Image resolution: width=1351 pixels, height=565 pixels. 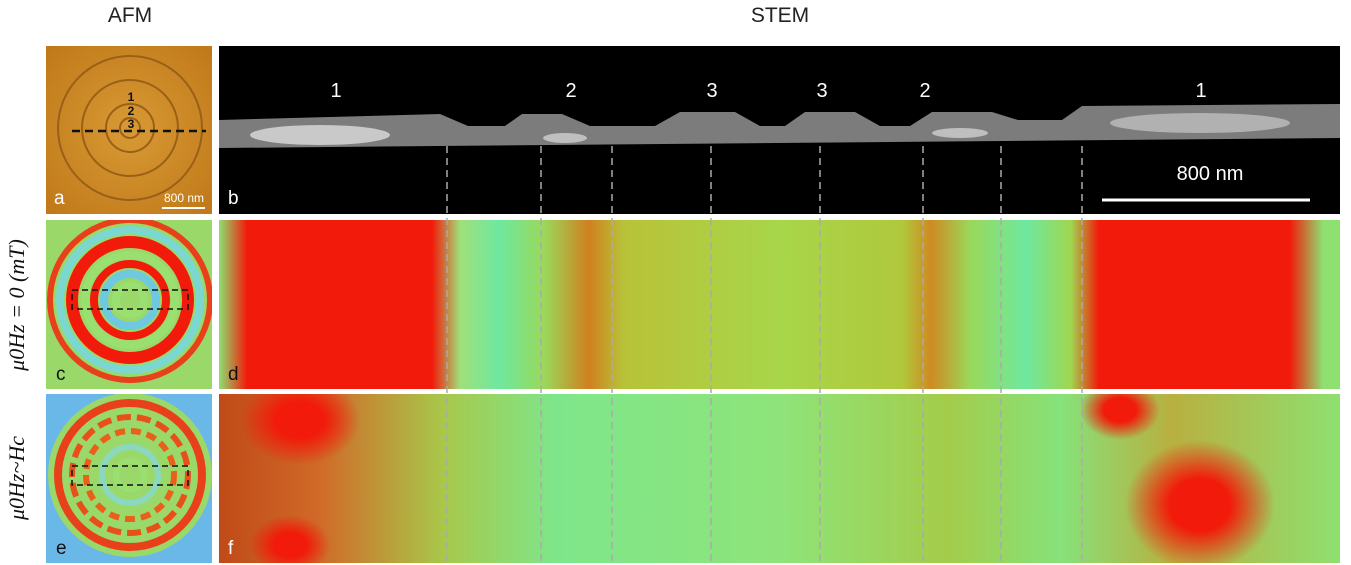 What do you see at coordinates (233, 198) in the screenshot?
I see `panel-label: b` at bounding box center [233, 198].